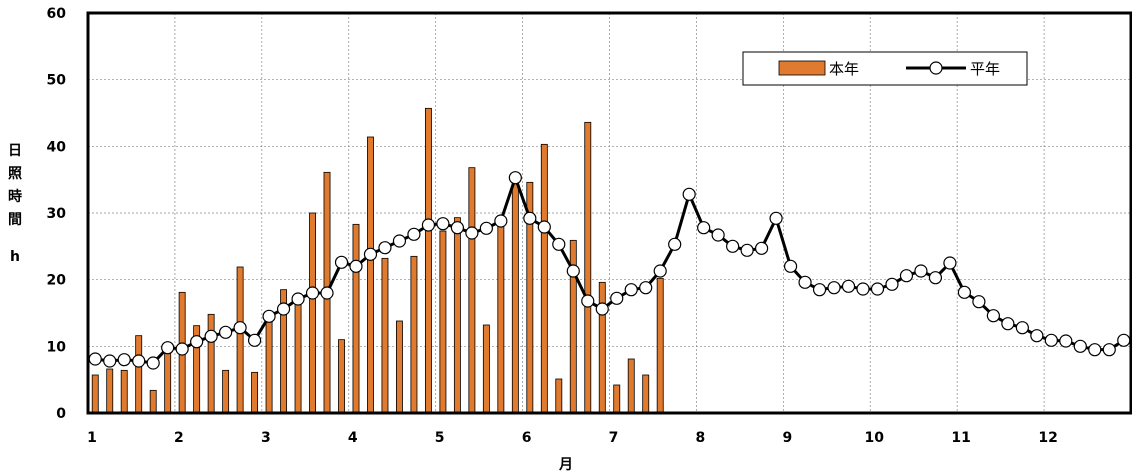  What do you see at coordinates (566, 465) in the screenshot?
I see `x-axis-label: 月` at bounding box center [566, 465].